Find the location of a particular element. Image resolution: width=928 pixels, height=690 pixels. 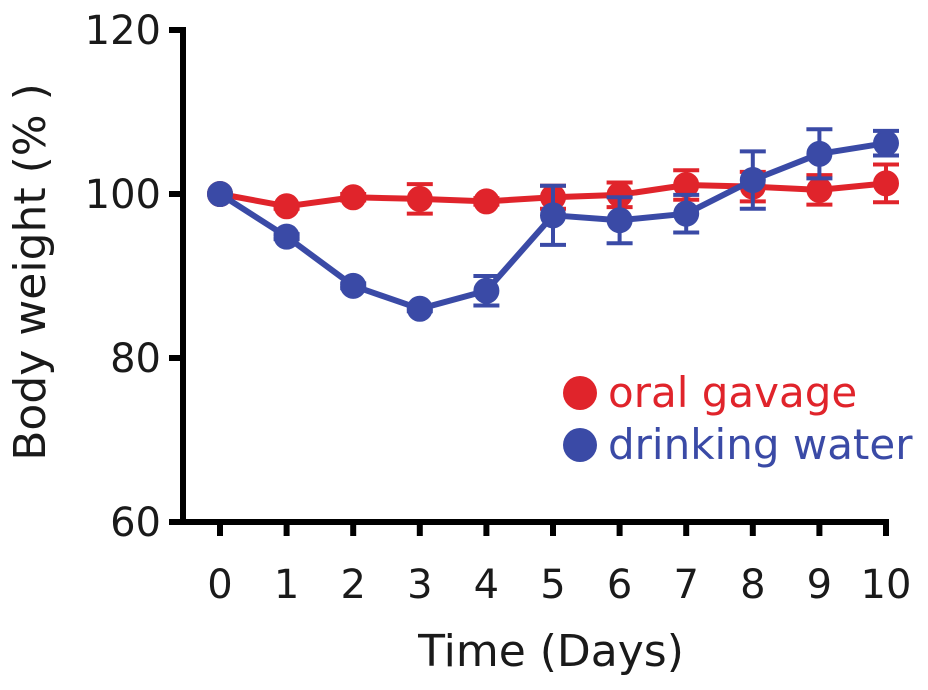

x-tick-label: 5 is located at coordinates (552, 585).